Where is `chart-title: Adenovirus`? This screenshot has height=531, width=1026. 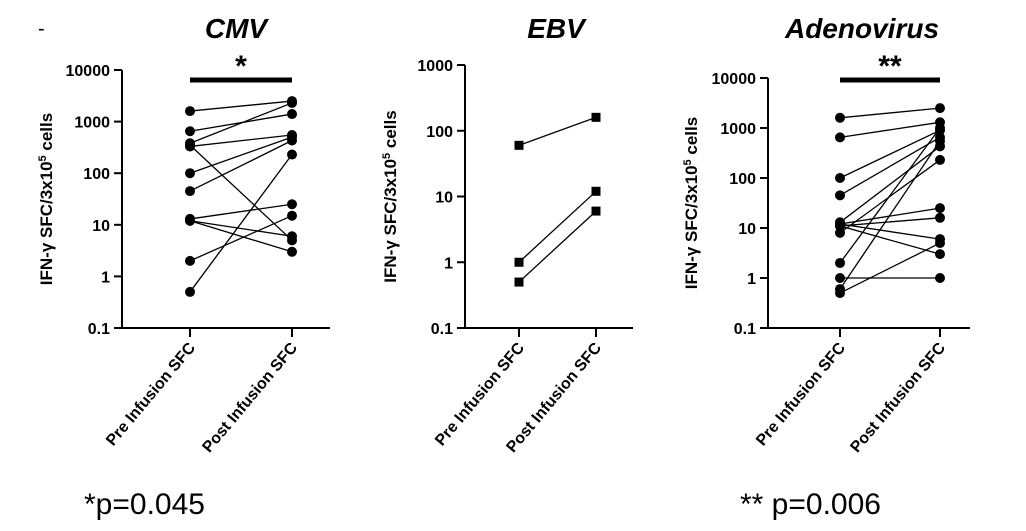 chart-title: Adenovirus is located at coordinates (861, 28).